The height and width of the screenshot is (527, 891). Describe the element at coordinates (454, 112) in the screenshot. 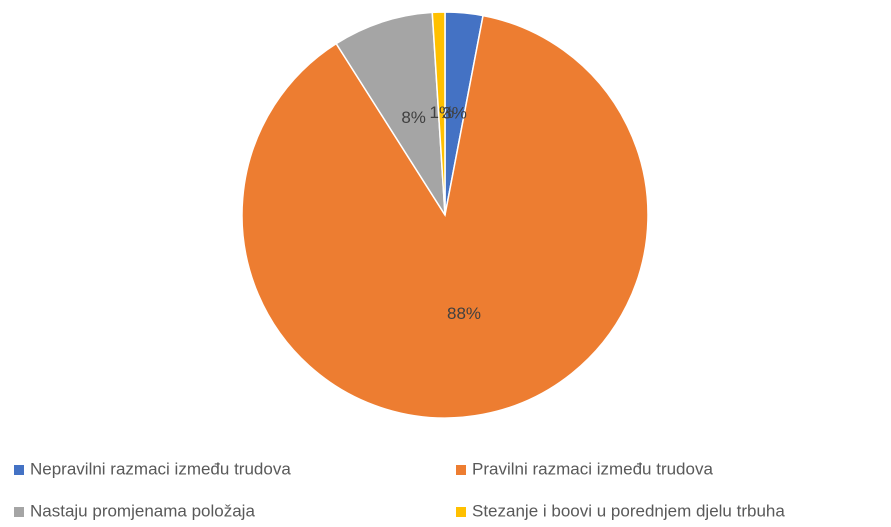

I see `data-label: 3%` at that location.